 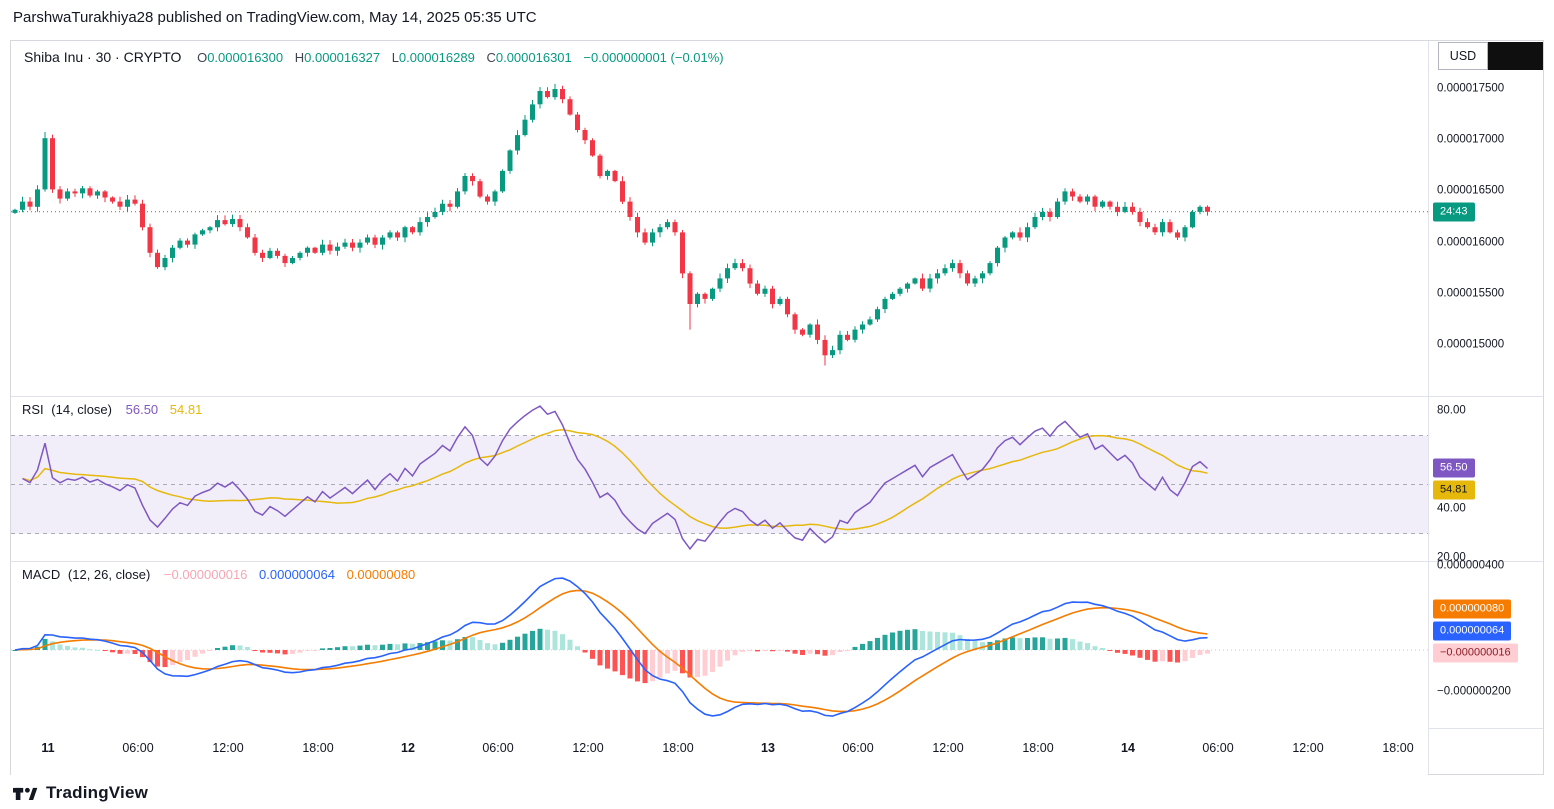 What do you see at coordinates (103, 57) in the screenshot?
I see `symbol-title: Shiba Inu · 30 · CRYPTO` at bounding box center [103, 57].